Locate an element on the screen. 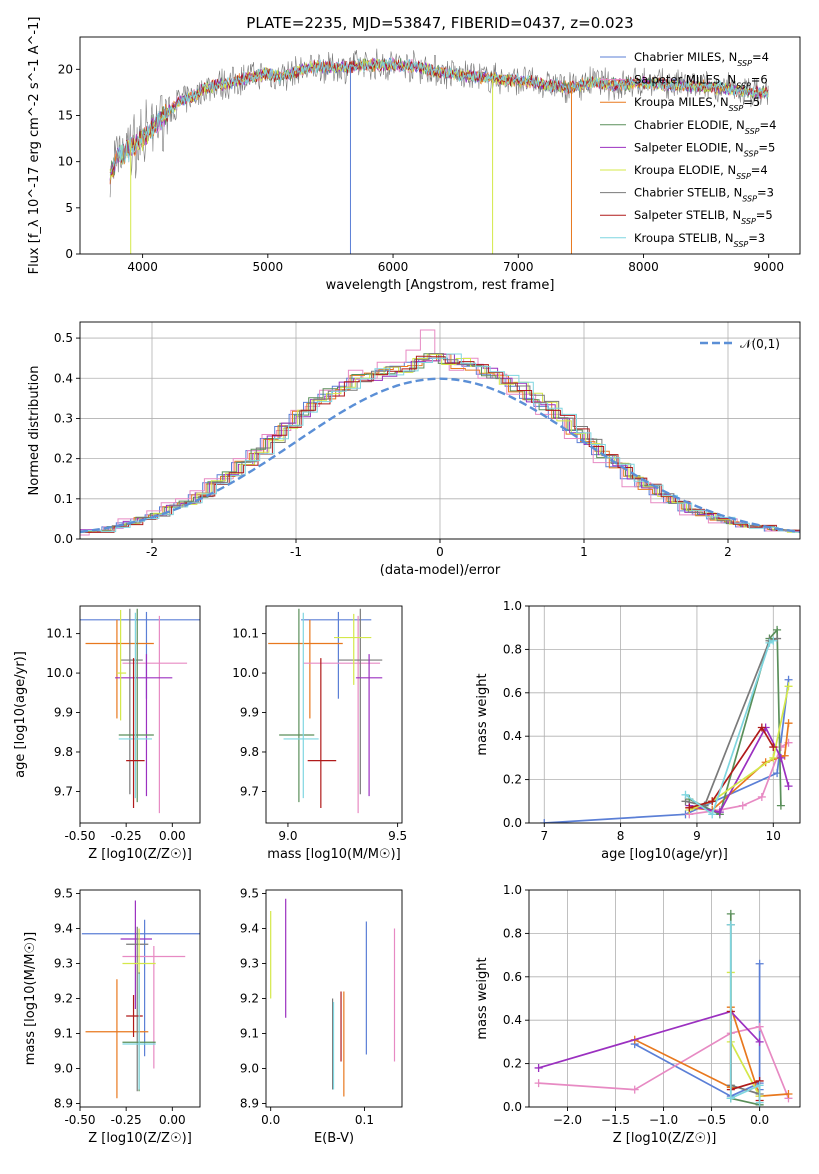 Image resolution: width=819 pixels, height=1174 pixels. age-vs-metallicity-xtick-label: -0.50 is located at coordinates (79, 836).